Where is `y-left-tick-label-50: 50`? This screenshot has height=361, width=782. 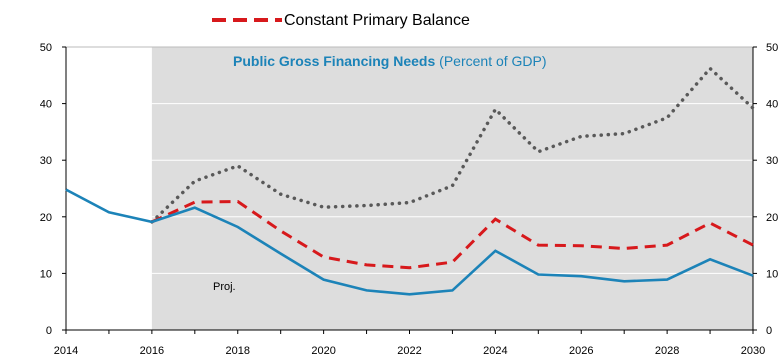
y-left-tick-label-50: 50 is located at coordinates (46, 48).